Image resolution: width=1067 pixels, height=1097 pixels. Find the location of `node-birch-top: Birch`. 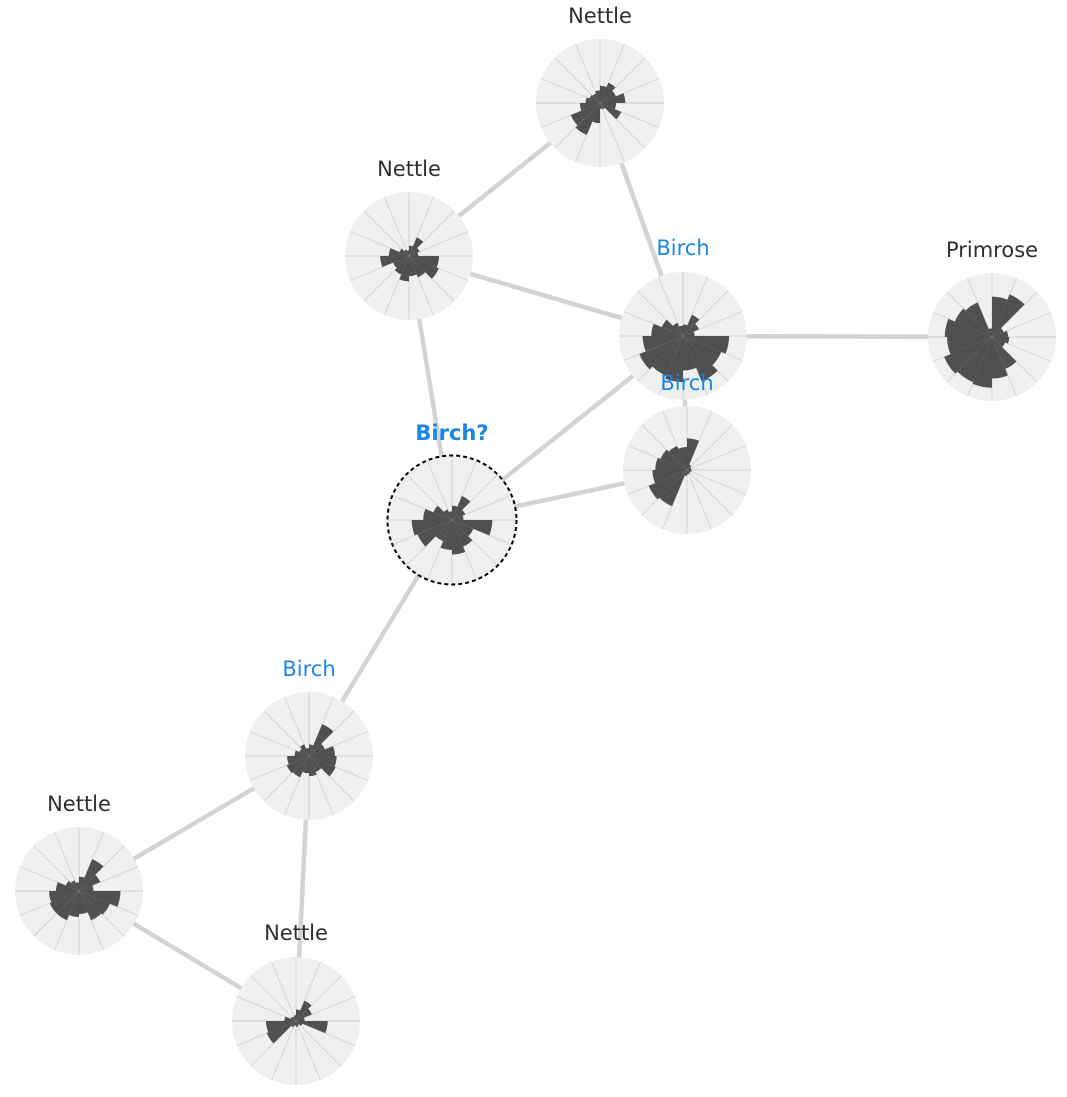

node-birch-top: Birch is located at coordinates (683, 318).